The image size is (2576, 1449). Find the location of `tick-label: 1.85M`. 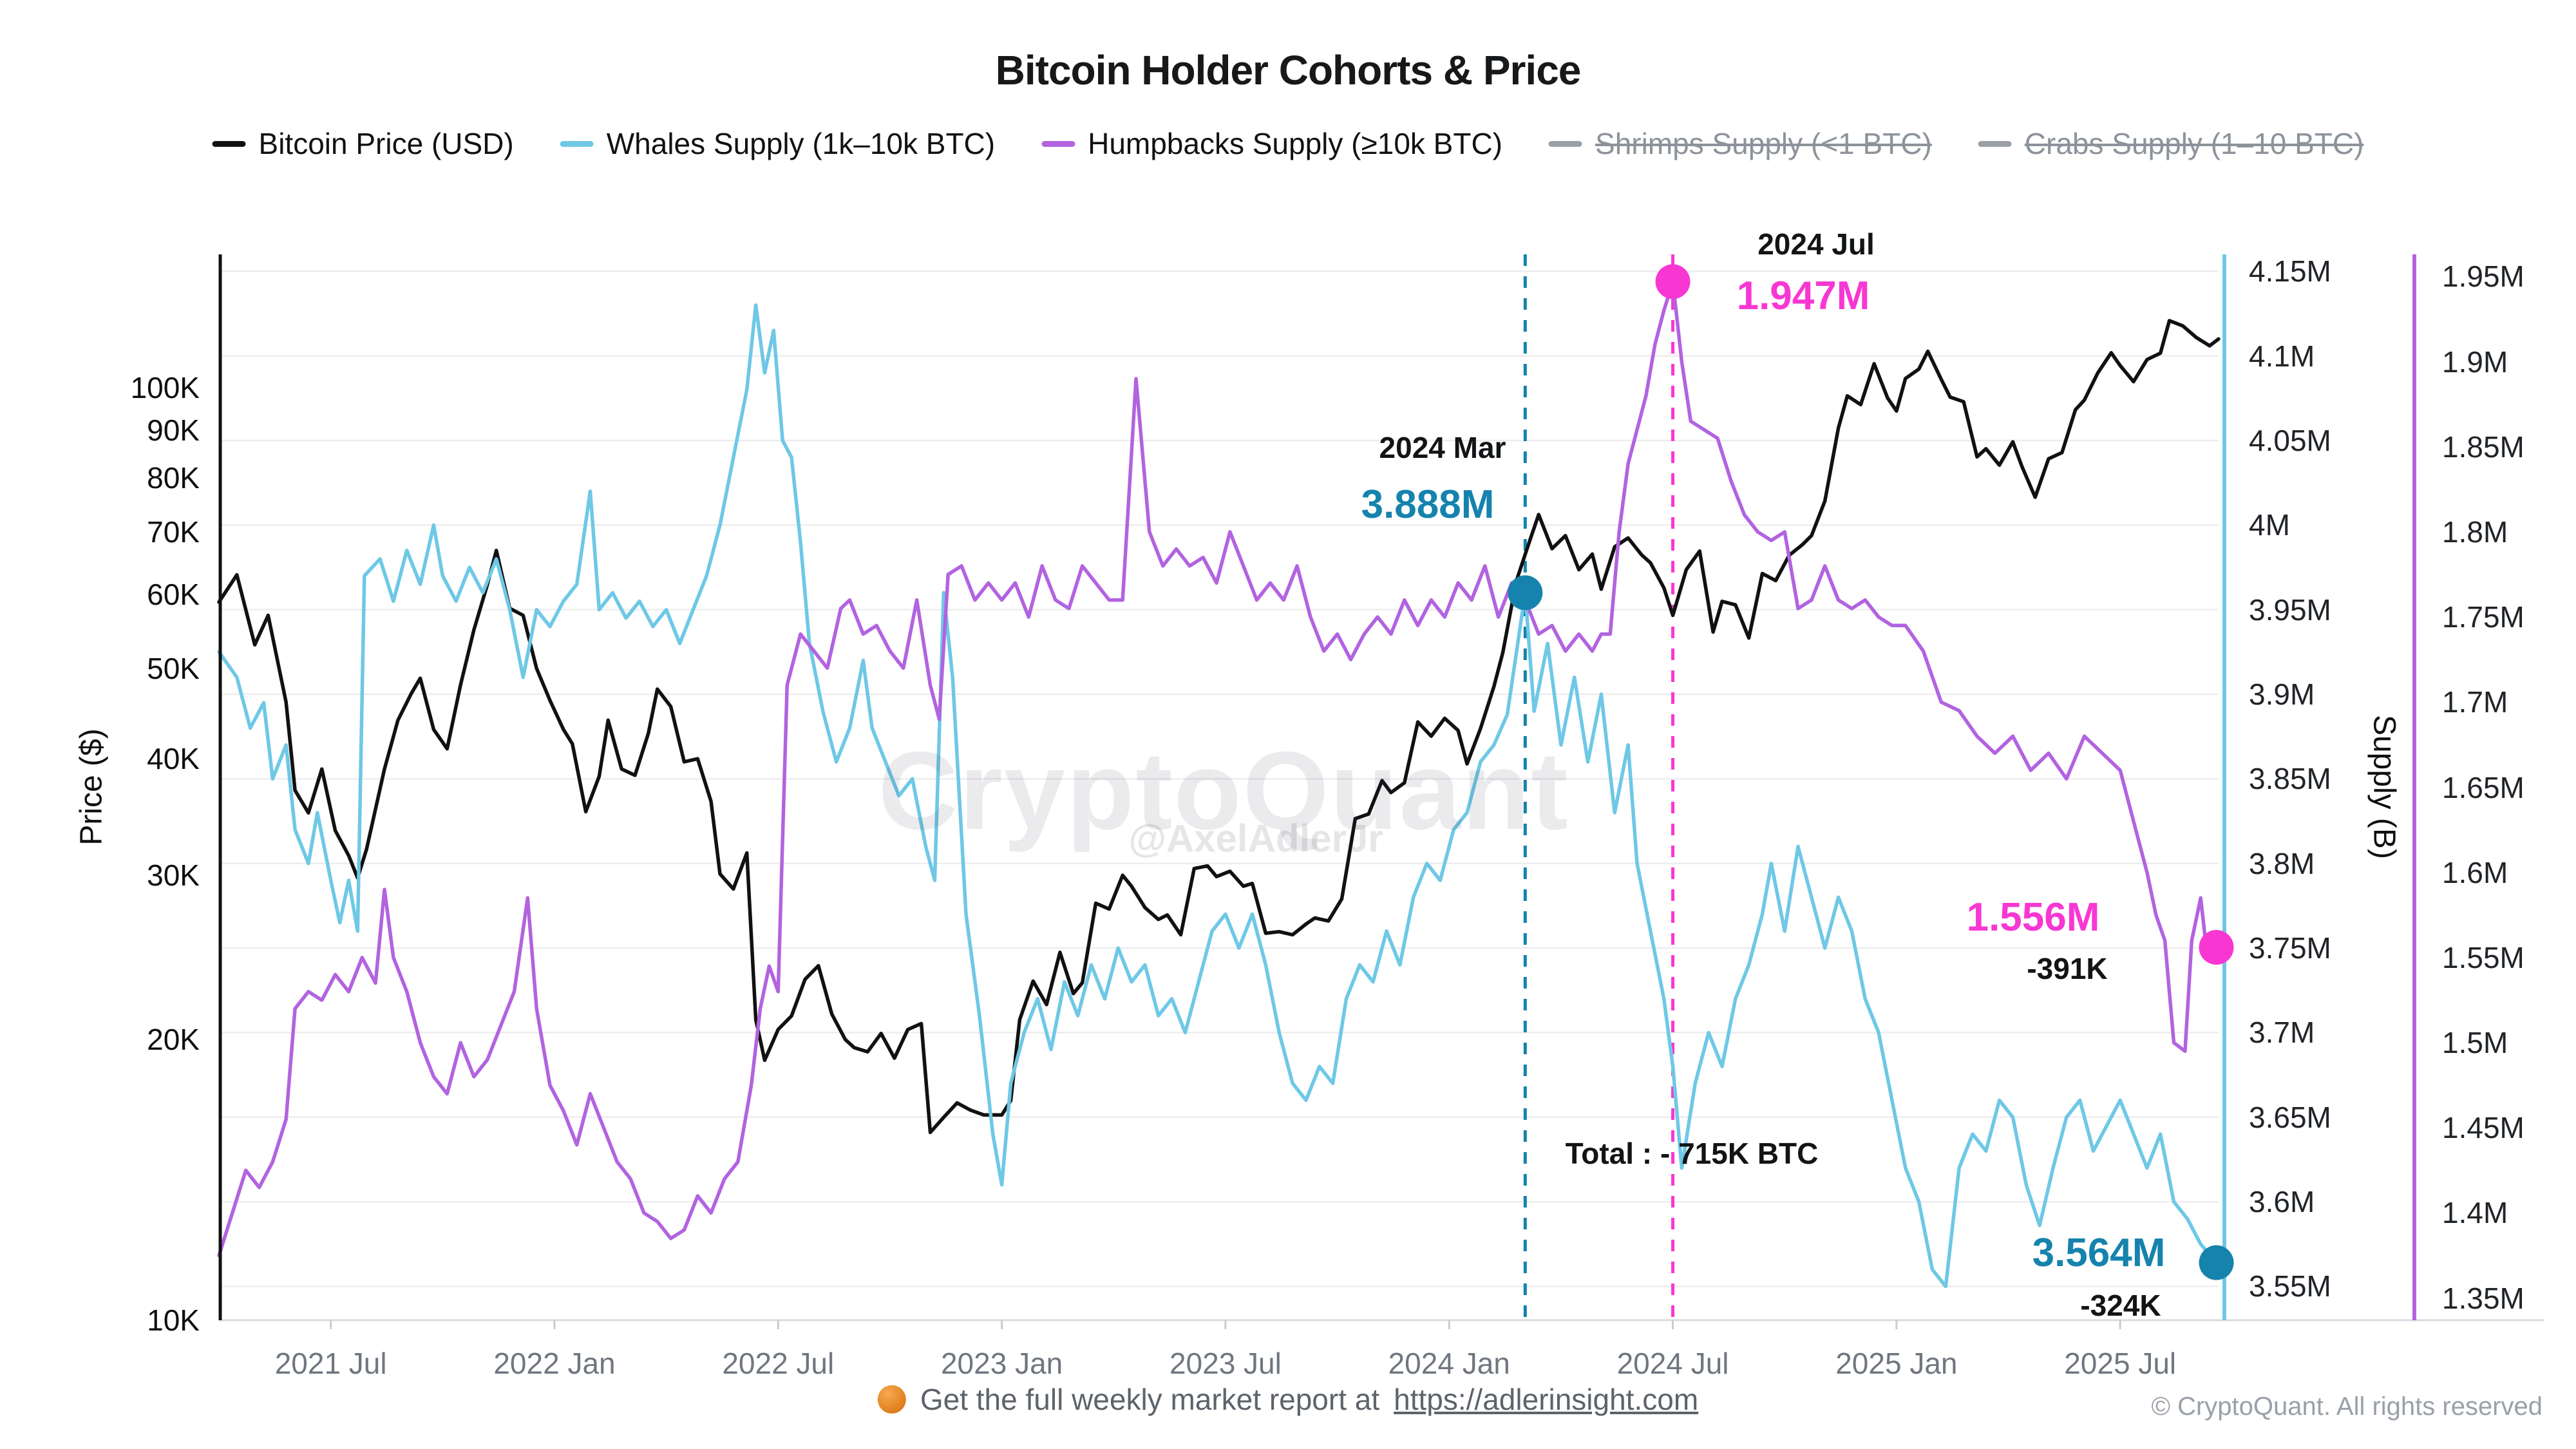

tick-label: 1.85M is located at coordinates (2483, 447).